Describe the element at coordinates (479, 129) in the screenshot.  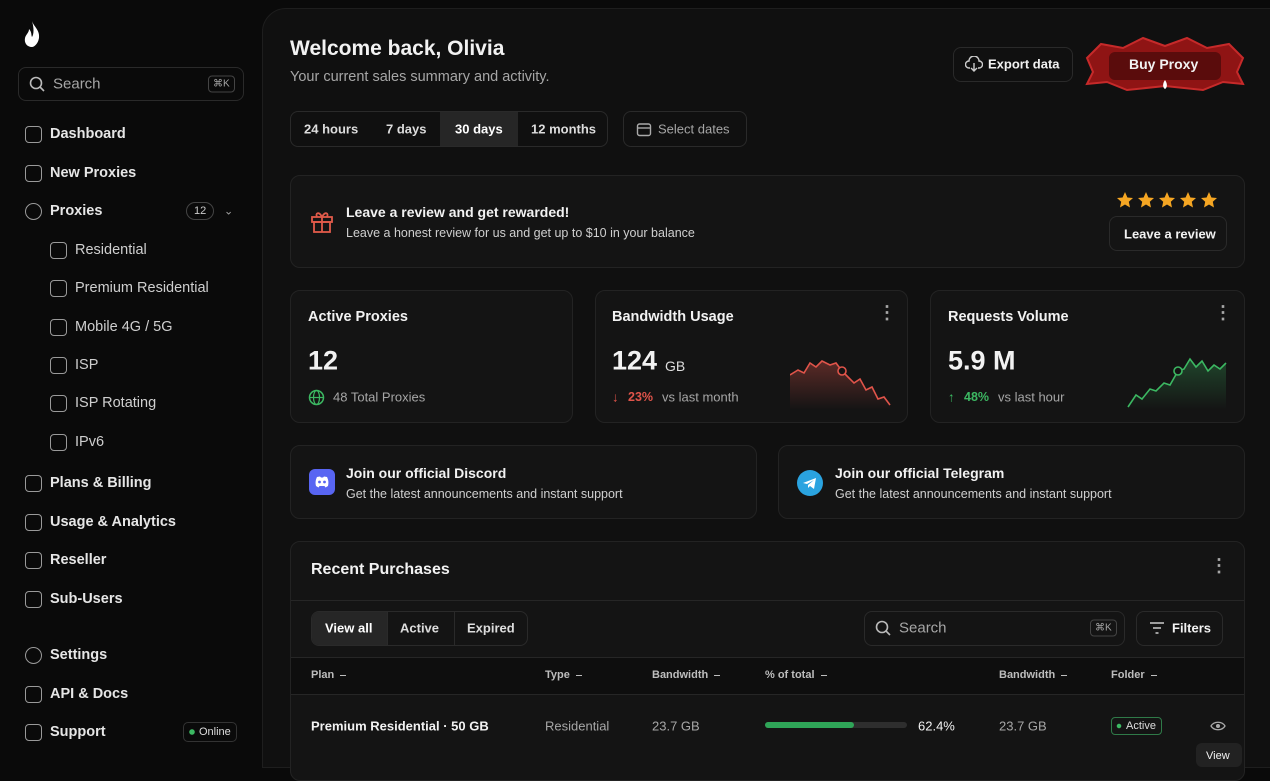
I see `range-option: 30 days` at that location.